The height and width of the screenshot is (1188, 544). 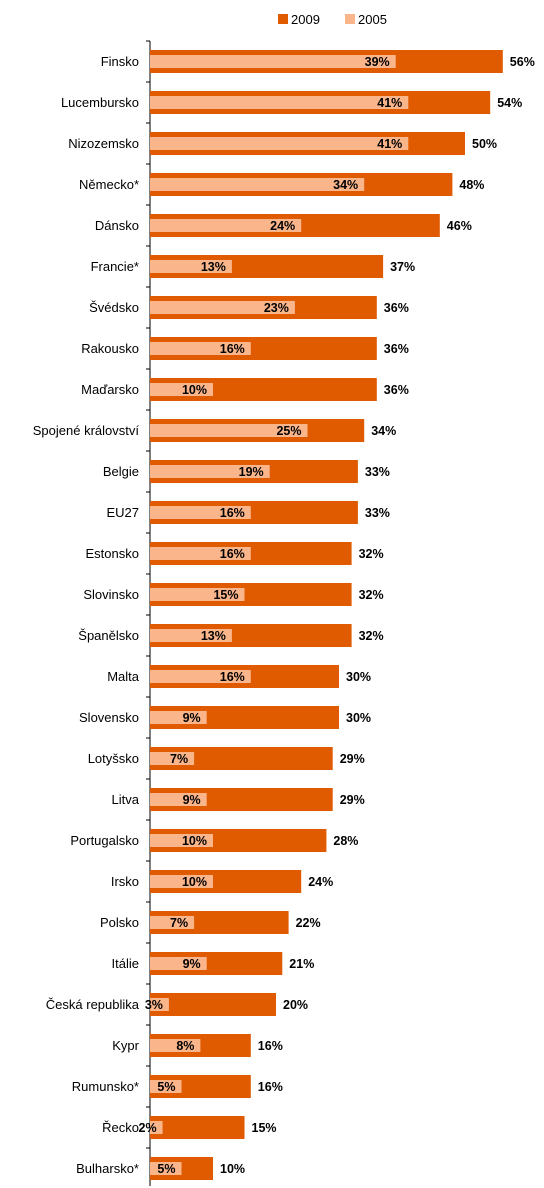 What do you see at coordinates (270, 1087) in the screenshot?
I see `value-label-2009-rumunsko: 16%` at bounding box center [270, 1087].